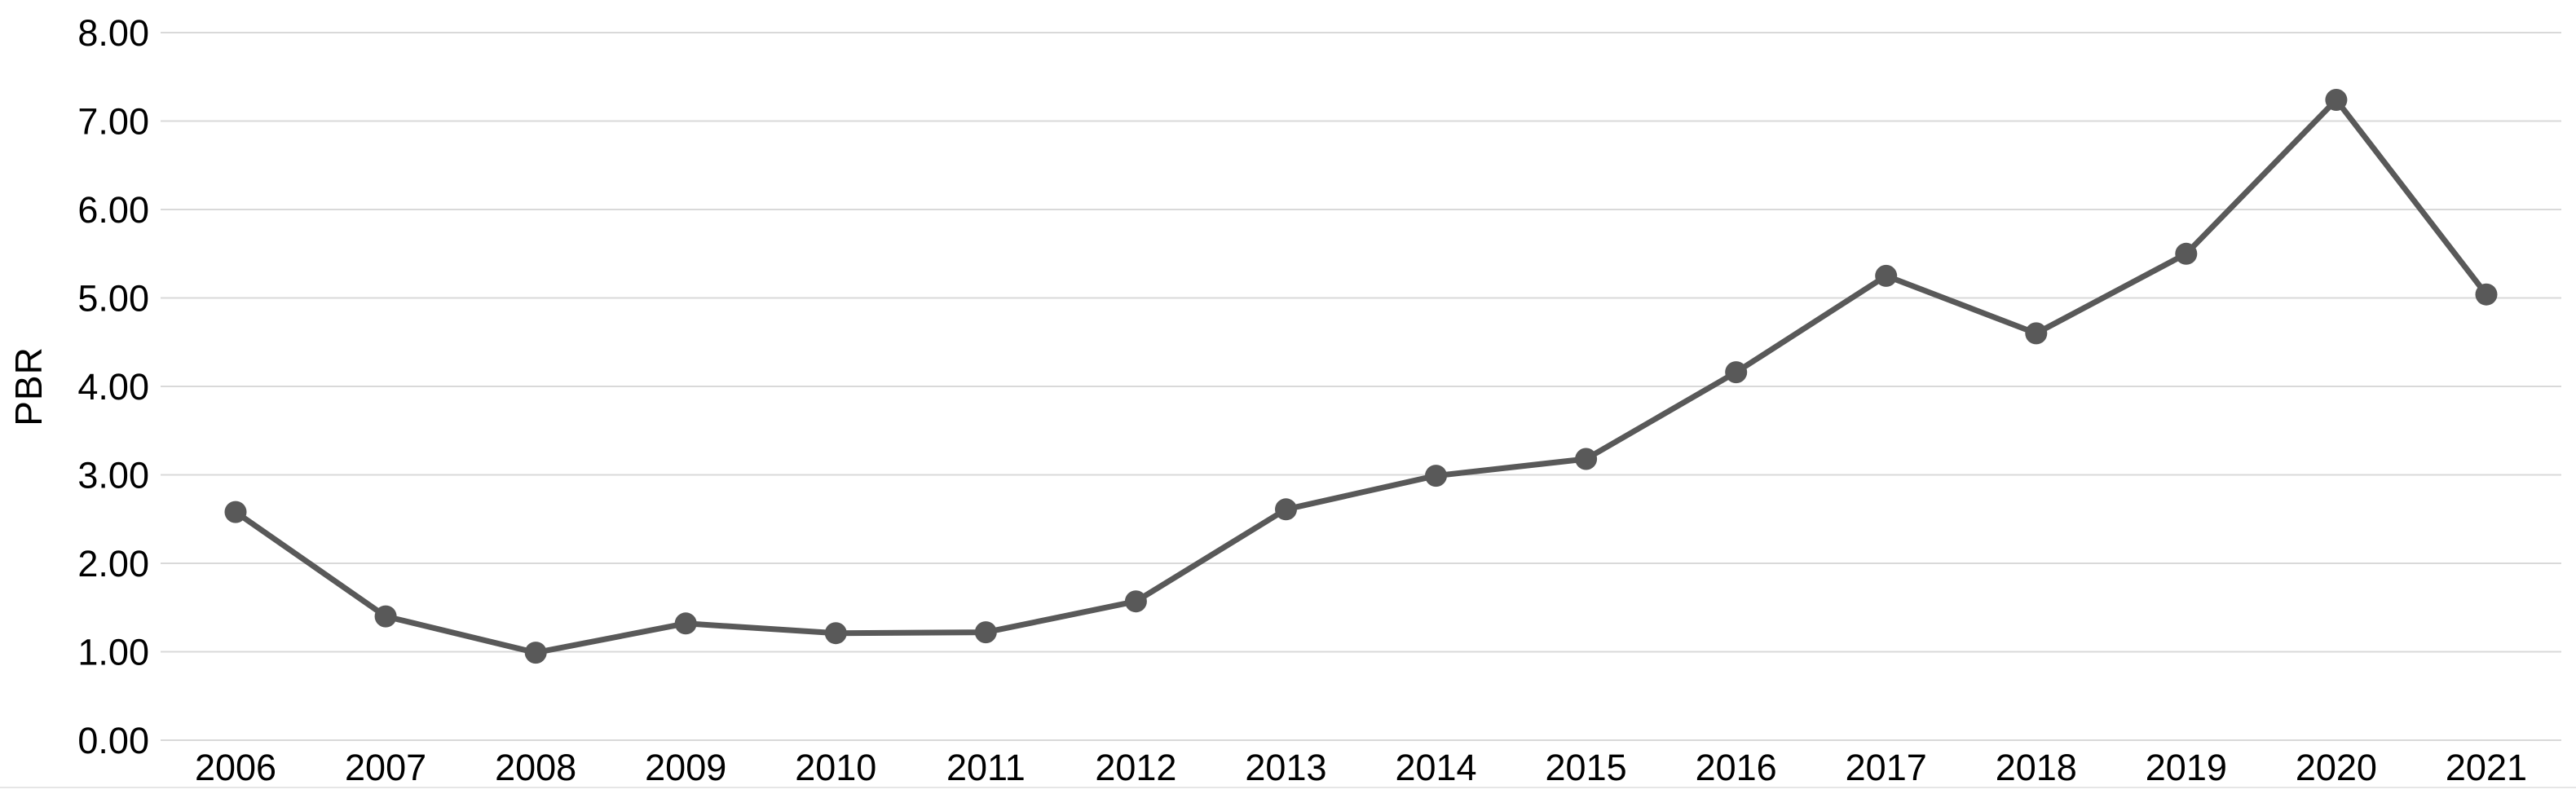 Image resolution: width=2576 pixels, height=794 pixels. What do you see at coordinates (28, 386) in the screenshot?
I see `y-axis-title: PBR` at bounding box center [28, 386].